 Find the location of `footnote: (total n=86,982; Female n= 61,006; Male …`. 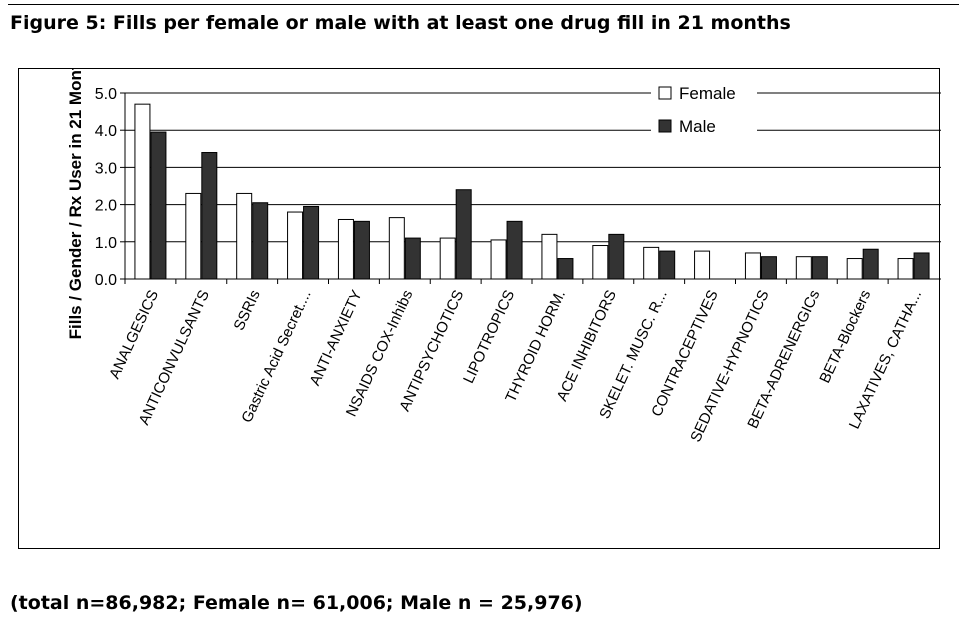

footnote: (total n=86,982; Female n= 61,006; Male … is located at coordinates (296, 603).